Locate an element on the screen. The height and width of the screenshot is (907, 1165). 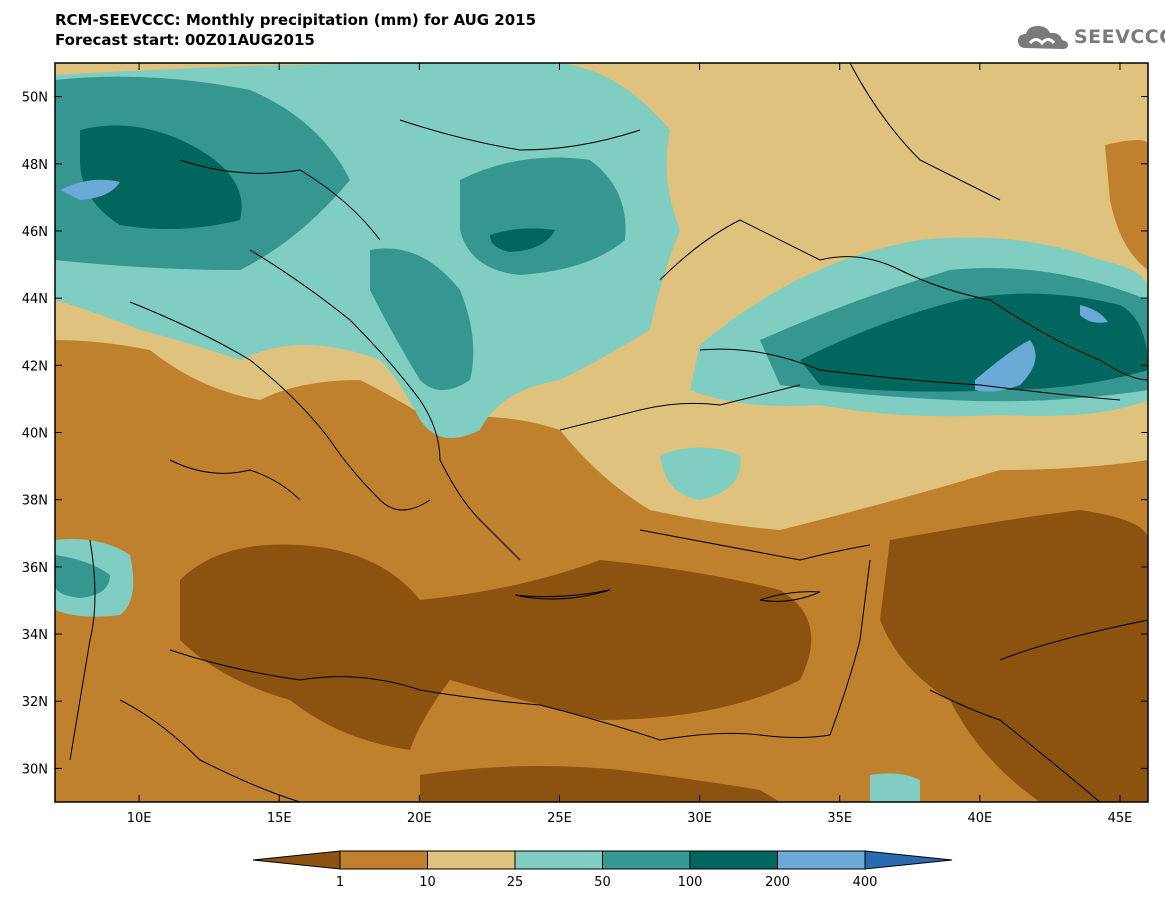
colorbar-label: 10 is located at coordinates (427, 882).